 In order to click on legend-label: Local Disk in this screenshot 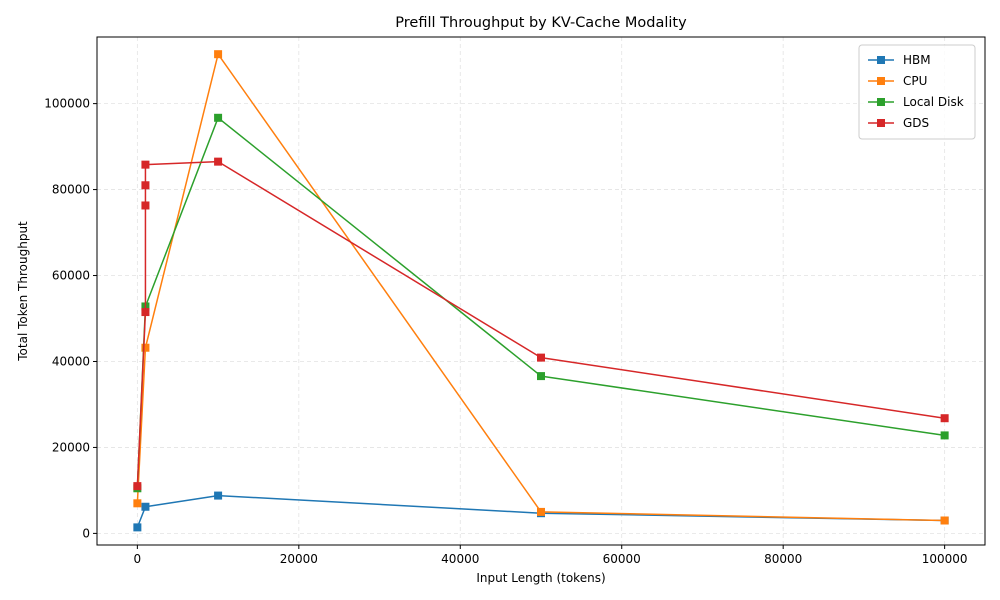, I will do `click(933, 102)`.